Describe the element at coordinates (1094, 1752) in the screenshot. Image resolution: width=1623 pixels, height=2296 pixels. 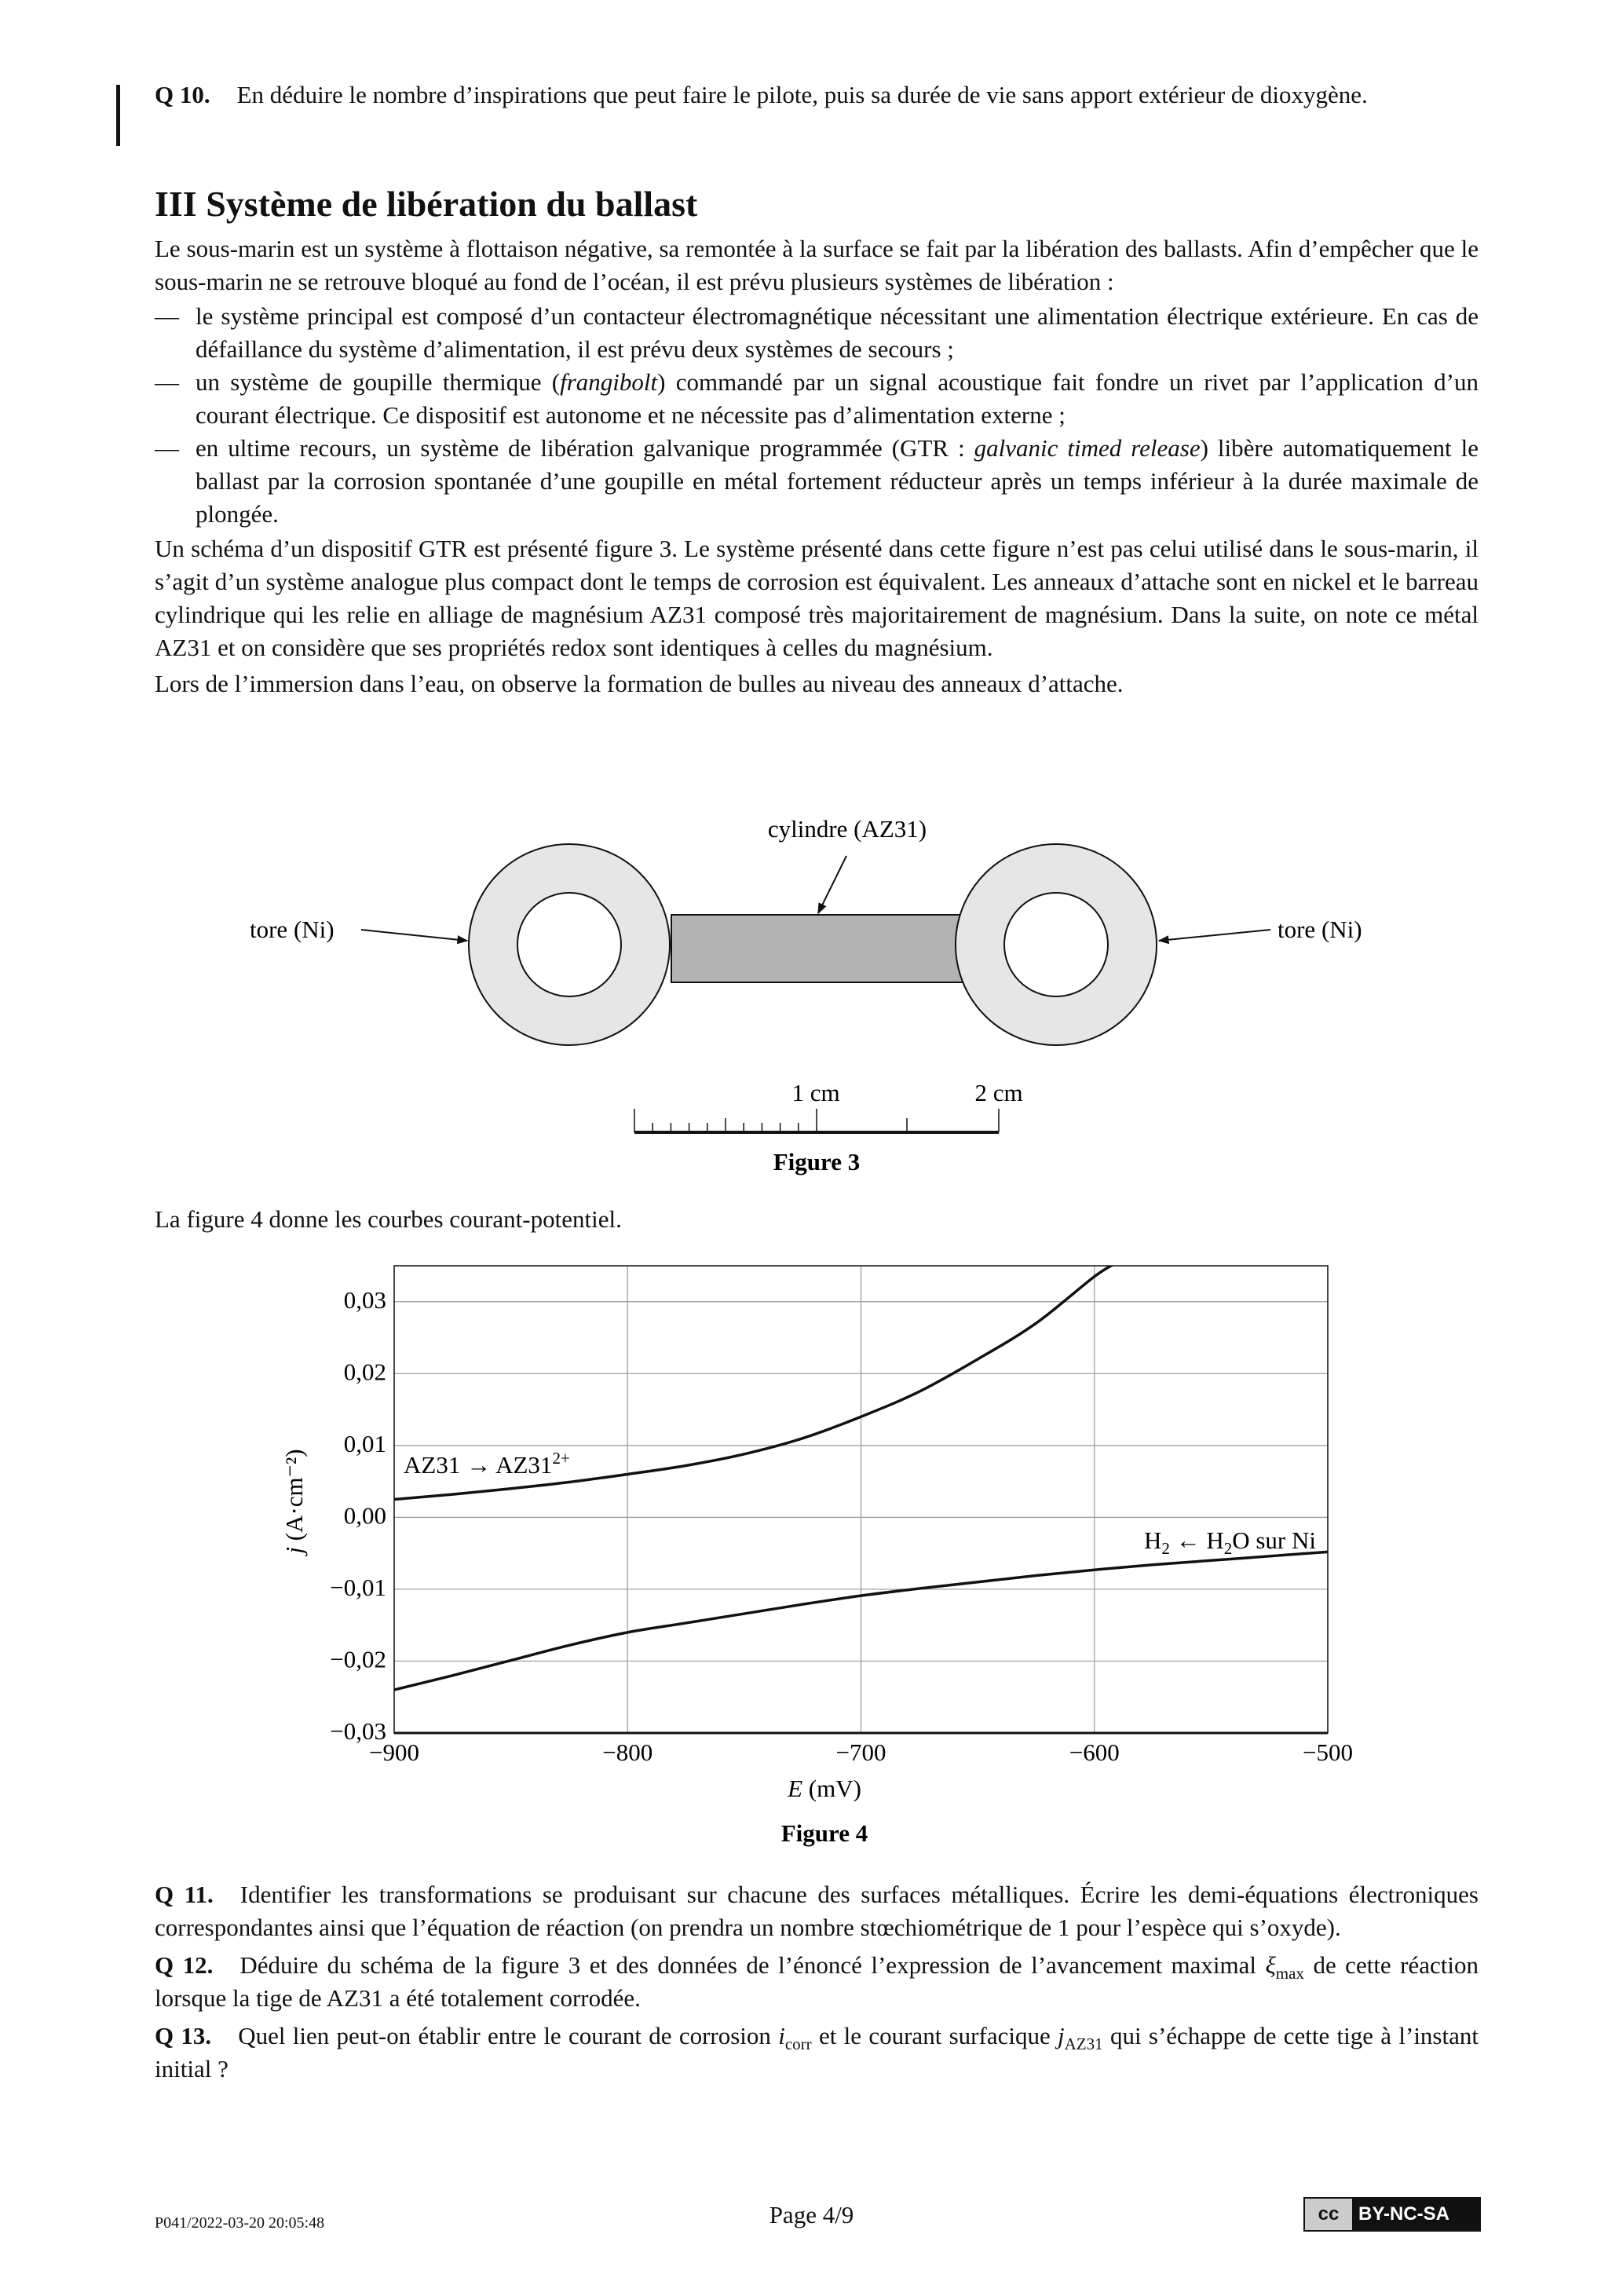
I see `x-tick-label: −600` at that location.